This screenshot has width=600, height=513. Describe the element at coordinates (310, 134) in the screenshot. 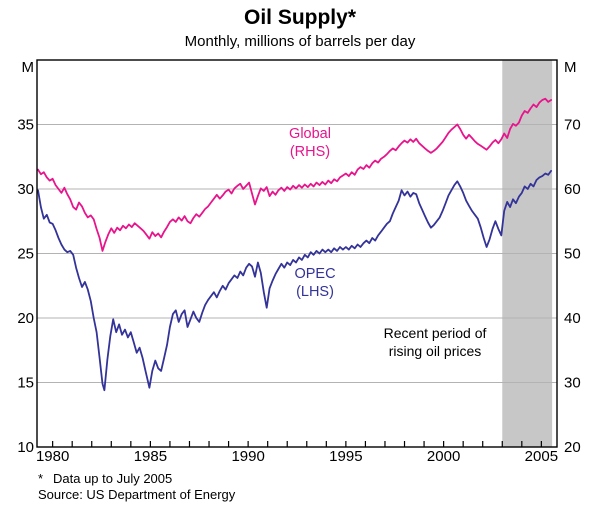

I see `global-series-label: Global` at that location.